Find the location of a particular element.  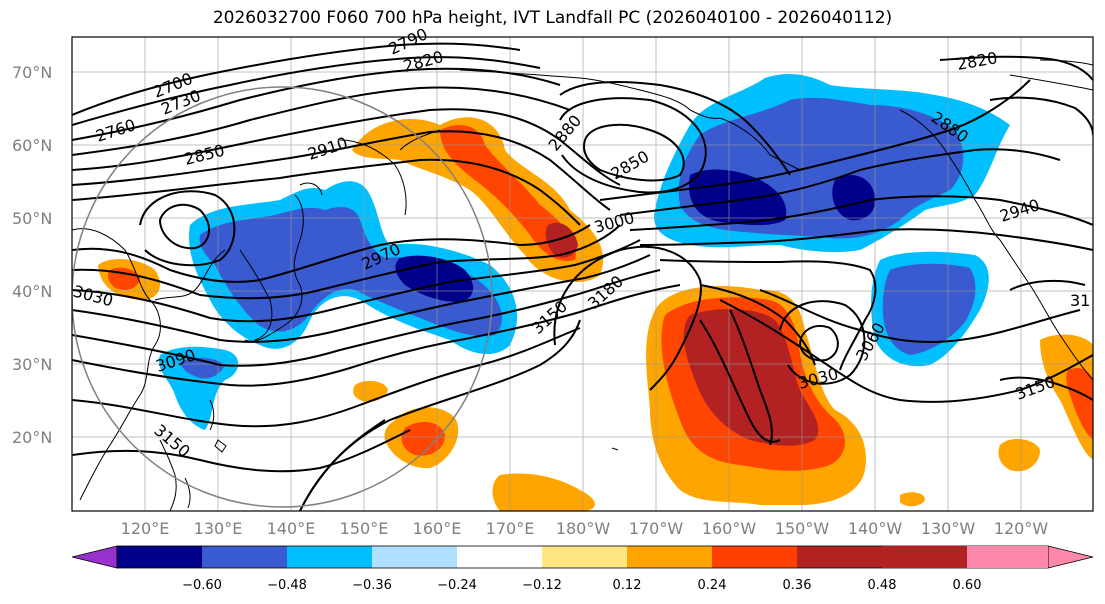

lon-label: 170°E is located at coordinates (510, 528).